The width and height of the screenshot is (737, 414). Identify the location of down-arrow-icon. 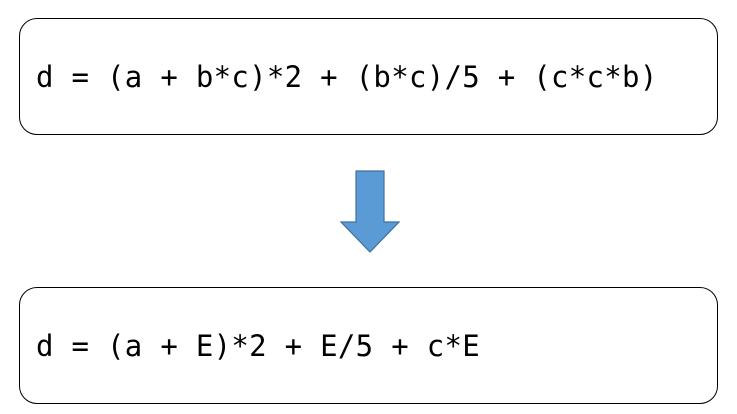
(370, 211).